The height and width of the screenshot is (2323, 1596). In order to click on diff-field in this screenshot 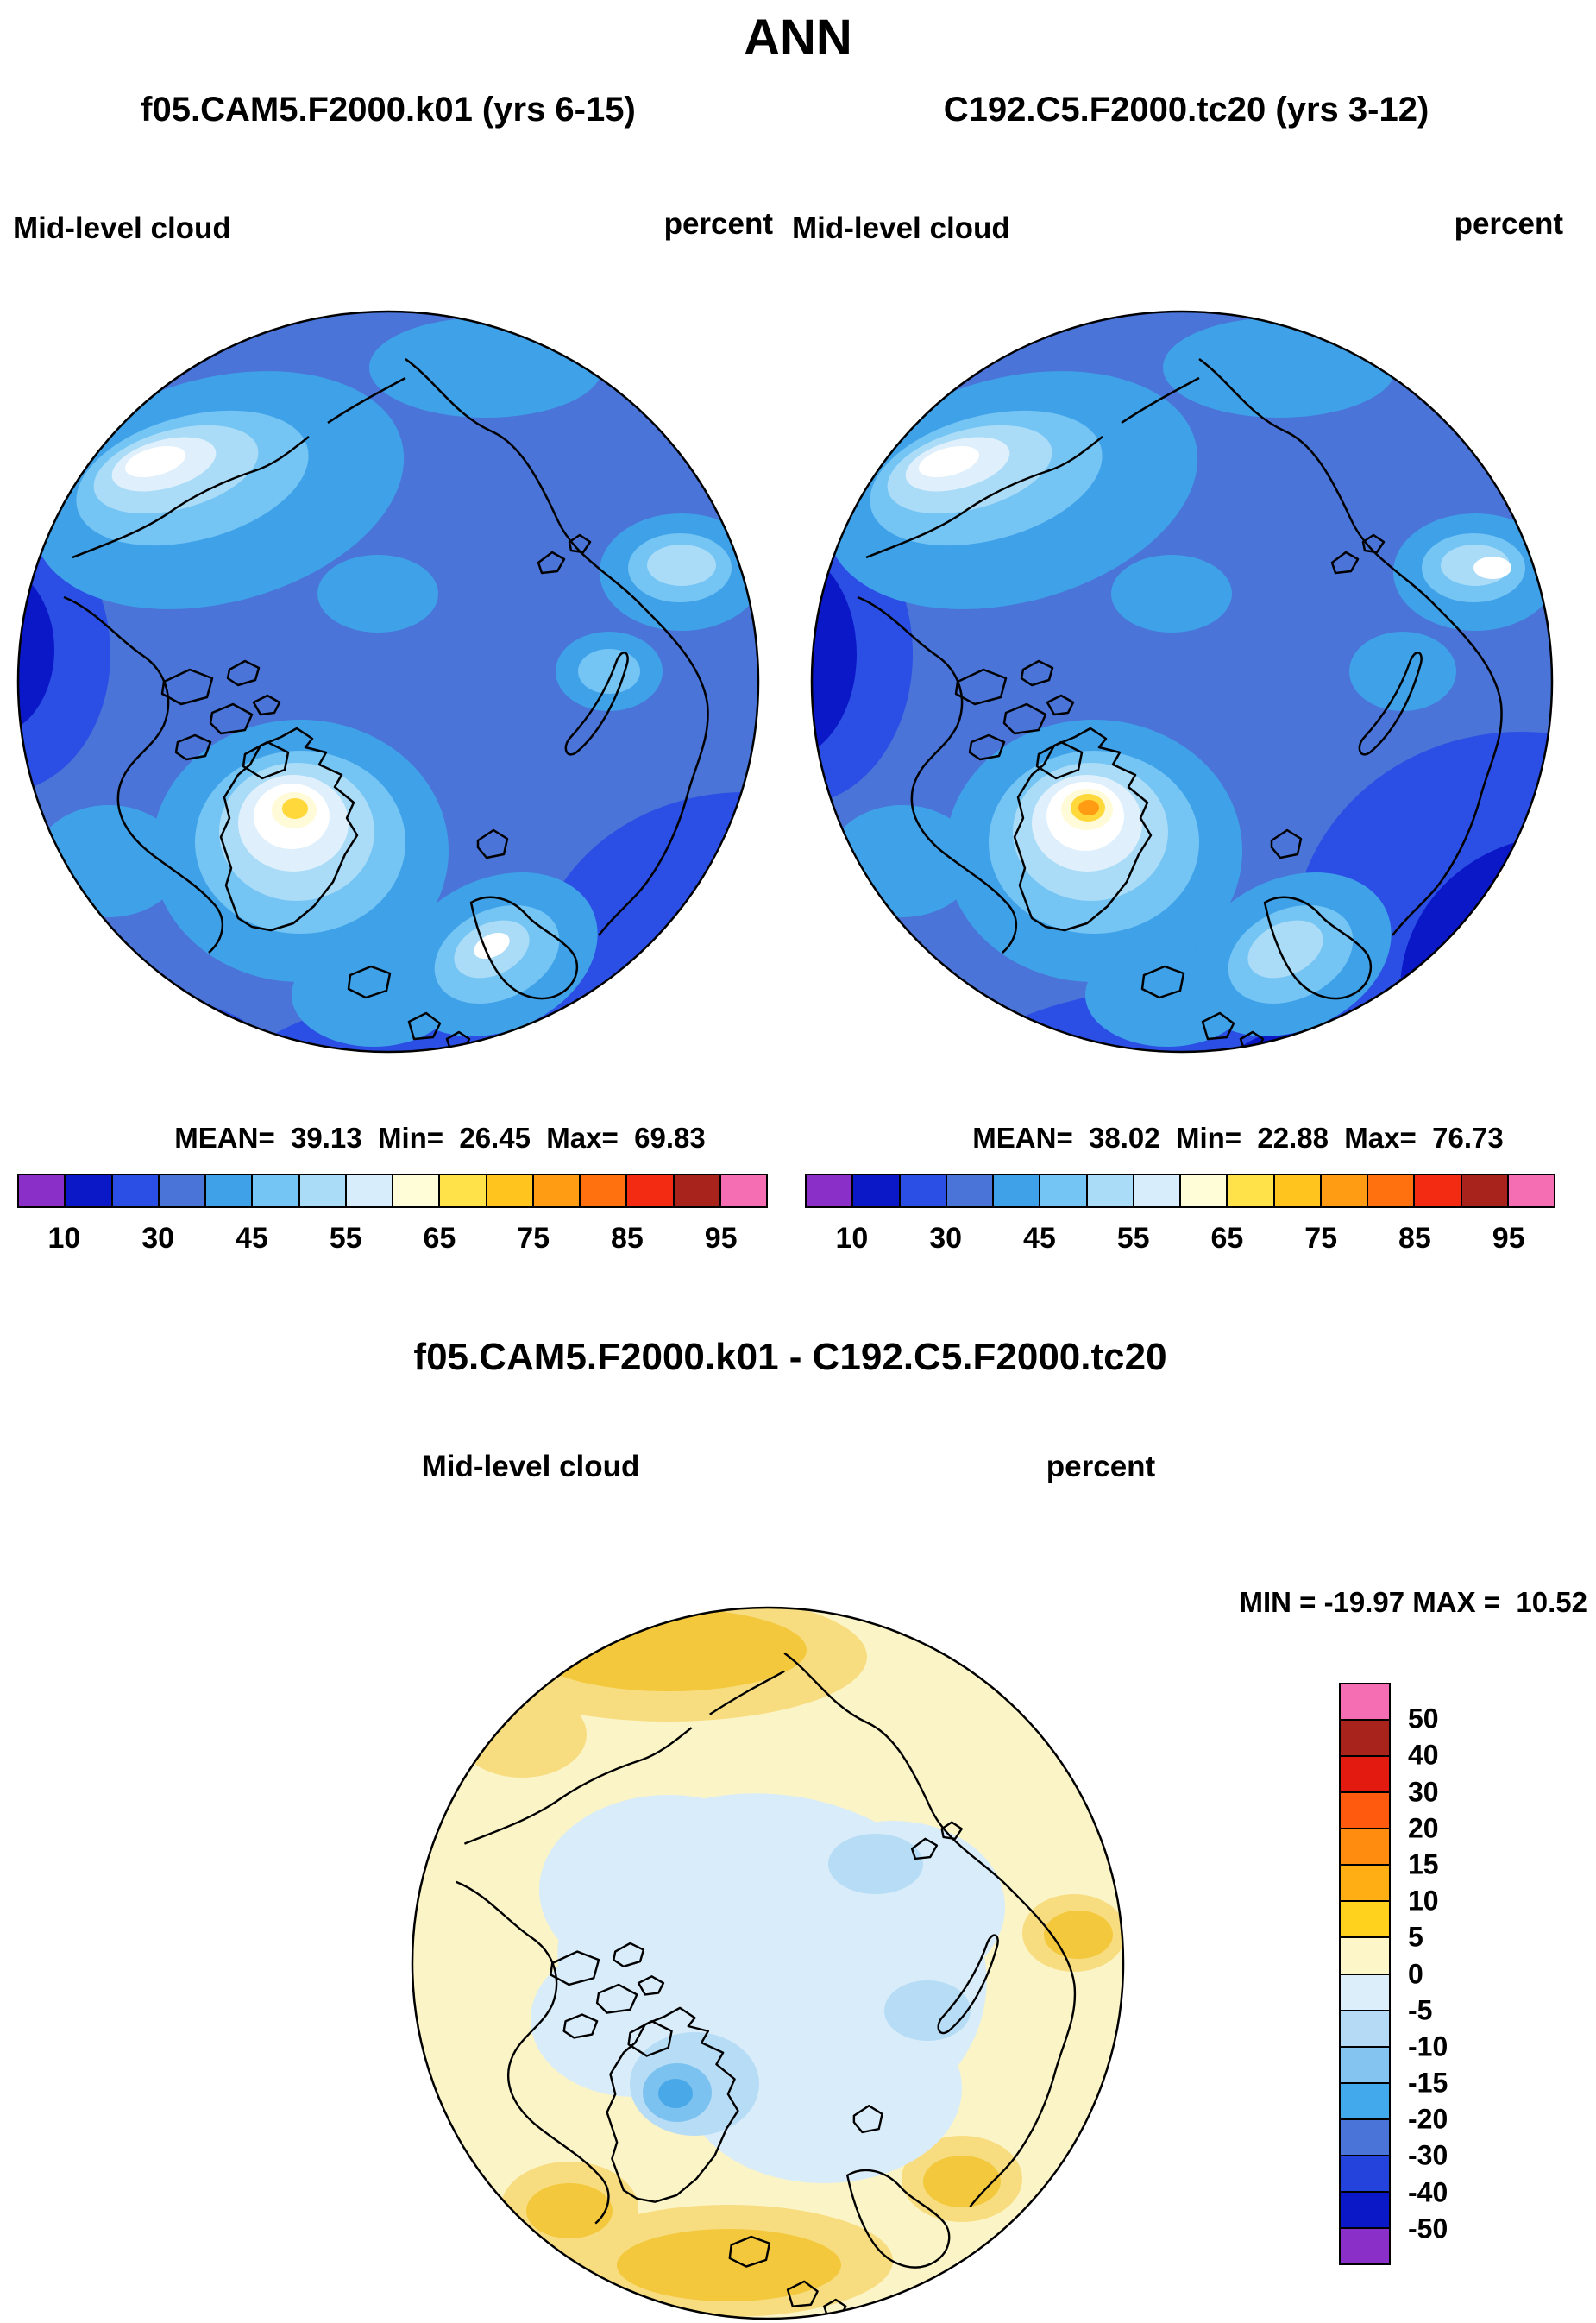, I will do `click(767, 1964)`.